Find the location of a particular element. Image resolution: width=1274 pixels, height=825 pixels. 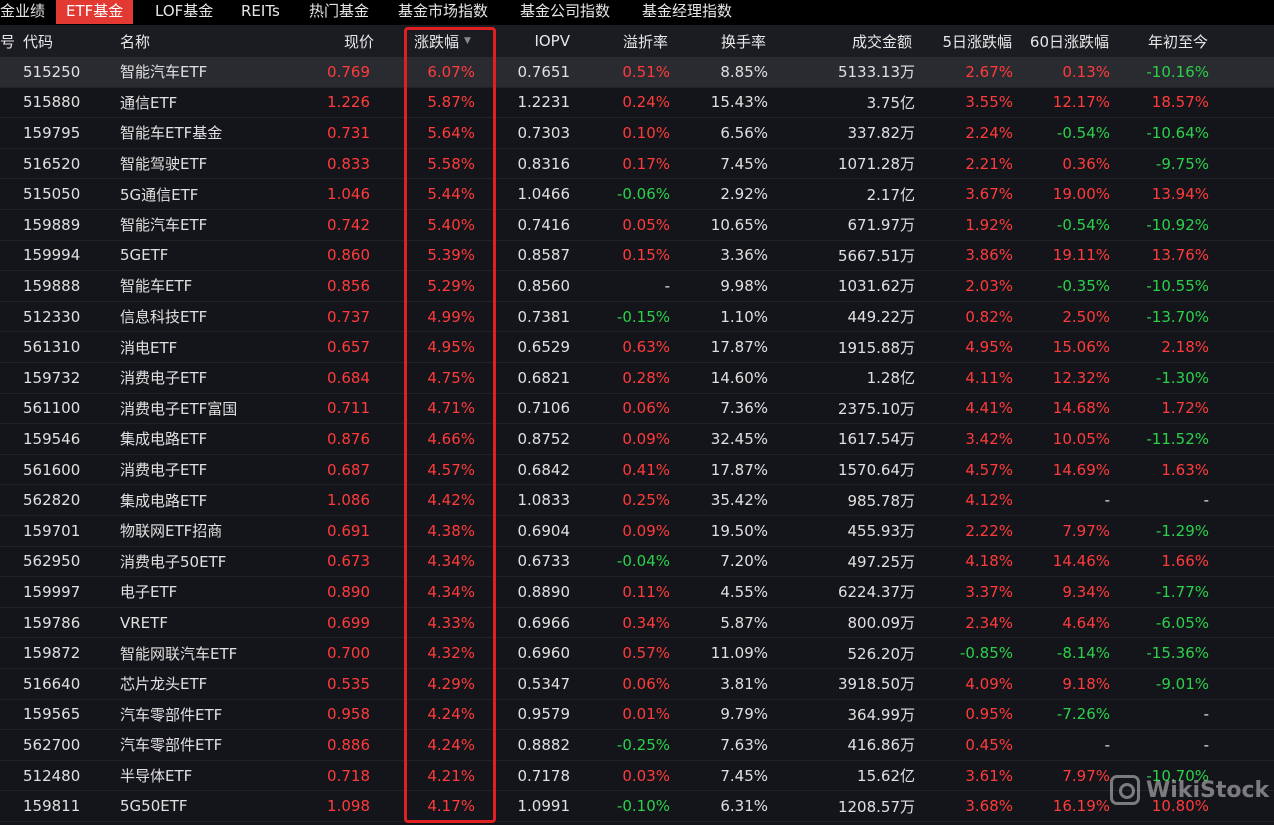

cell-name: 5G50ETF is located at coordinates (154, 806).